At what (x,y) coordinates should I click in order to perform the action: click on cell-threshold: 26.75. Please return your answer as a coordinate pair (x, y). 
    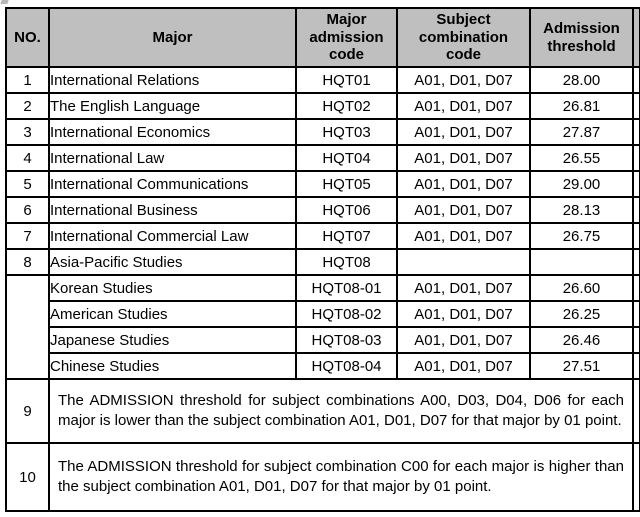
    Looking at the image, I should click on (581, 236).